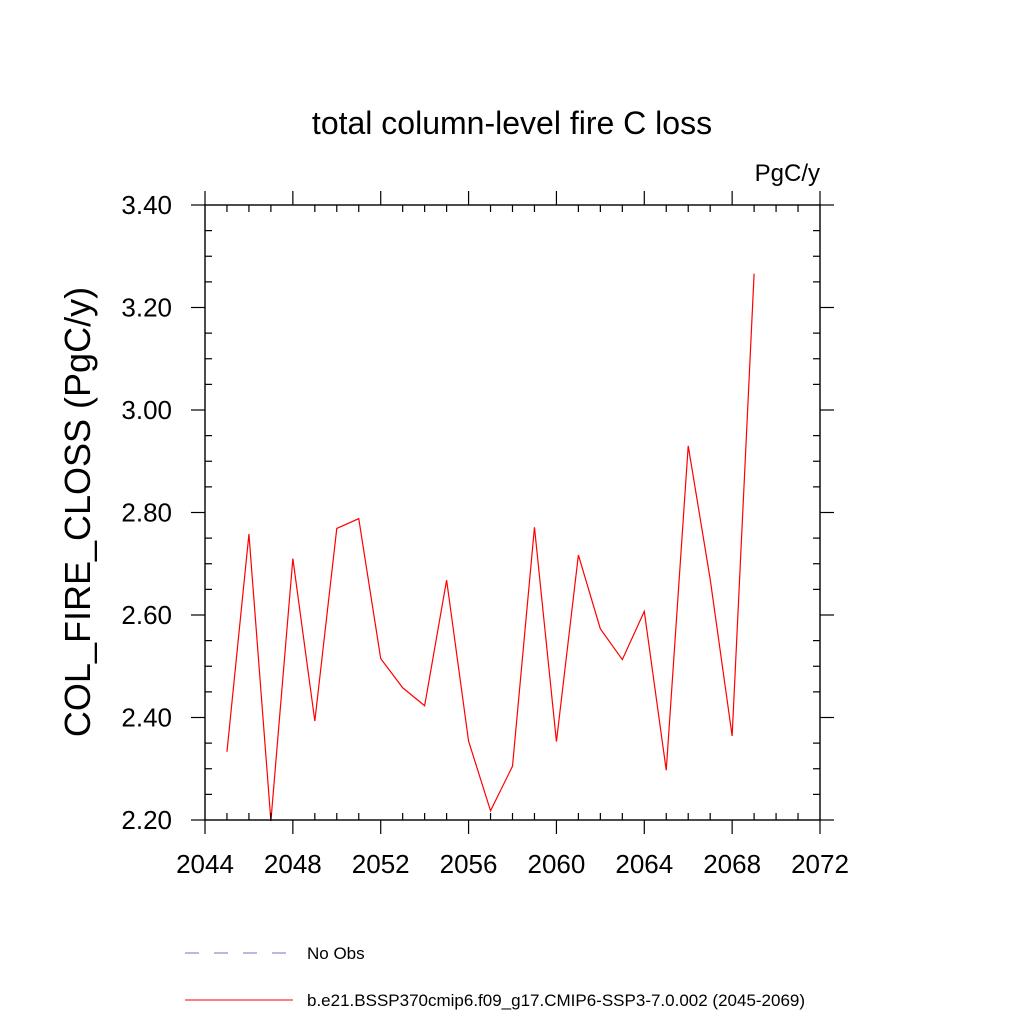 Image resolution: width=1024 pixels, height=1024 pixels. I want to click on x-tick-label: 2068, so click(732, 864).